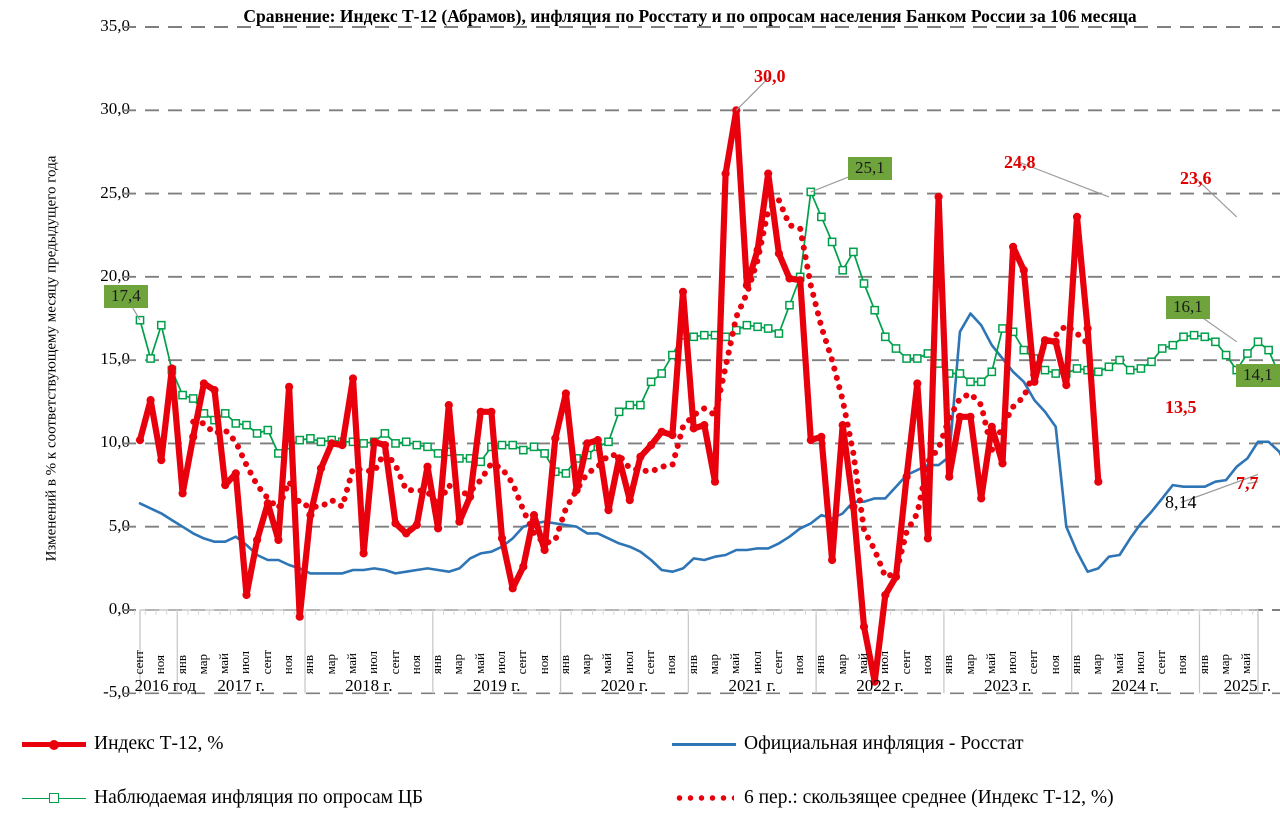 The image size is (1280, 836). Describe the element at coordinates (1196, 178) in the screenshot. I see `data-label-callout: 23,6` at that location.